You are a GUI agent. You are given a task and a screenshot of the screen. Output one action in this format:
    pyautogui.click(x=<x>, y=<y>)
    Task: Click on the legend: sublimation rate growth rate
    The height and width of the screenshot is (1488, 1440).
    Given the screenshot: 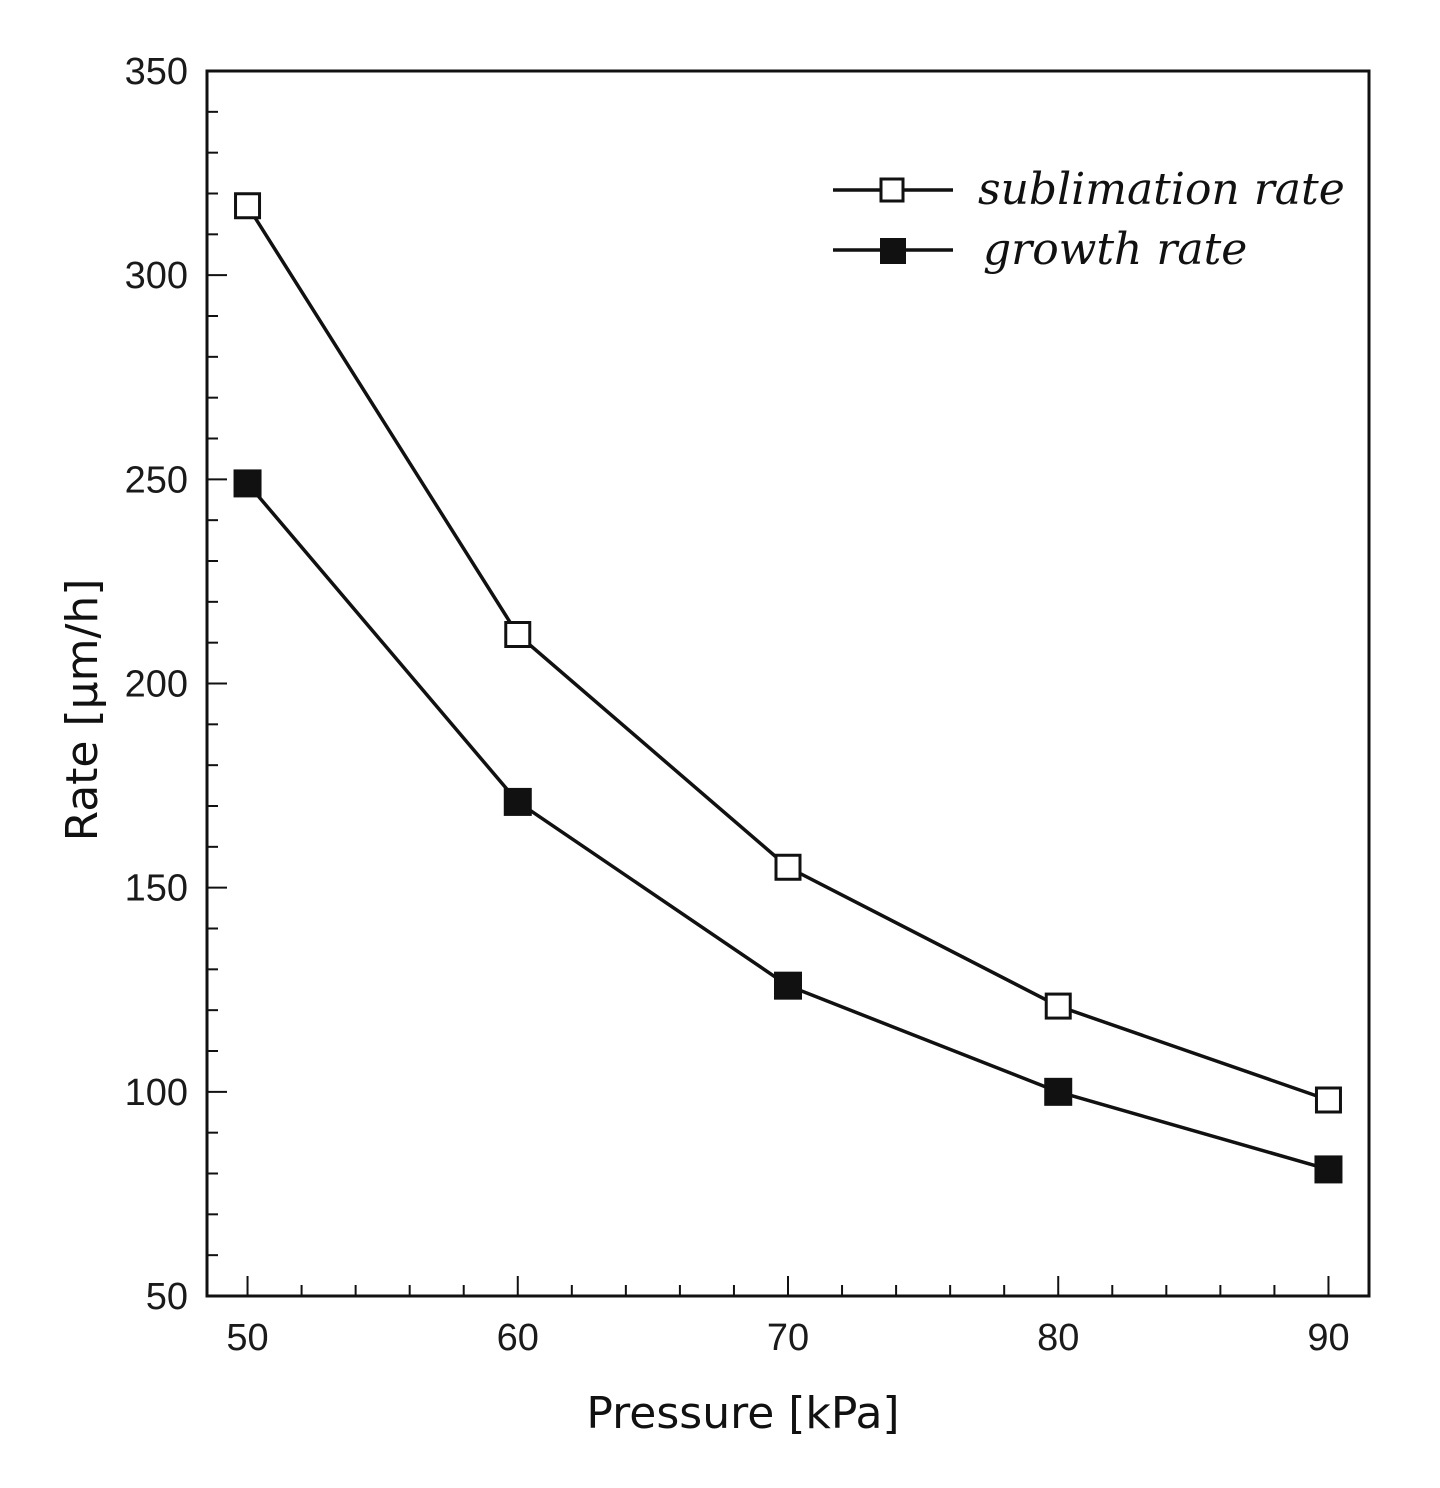 What is the action you would take?
    pyautogui.click(x=1089, y=219)
    